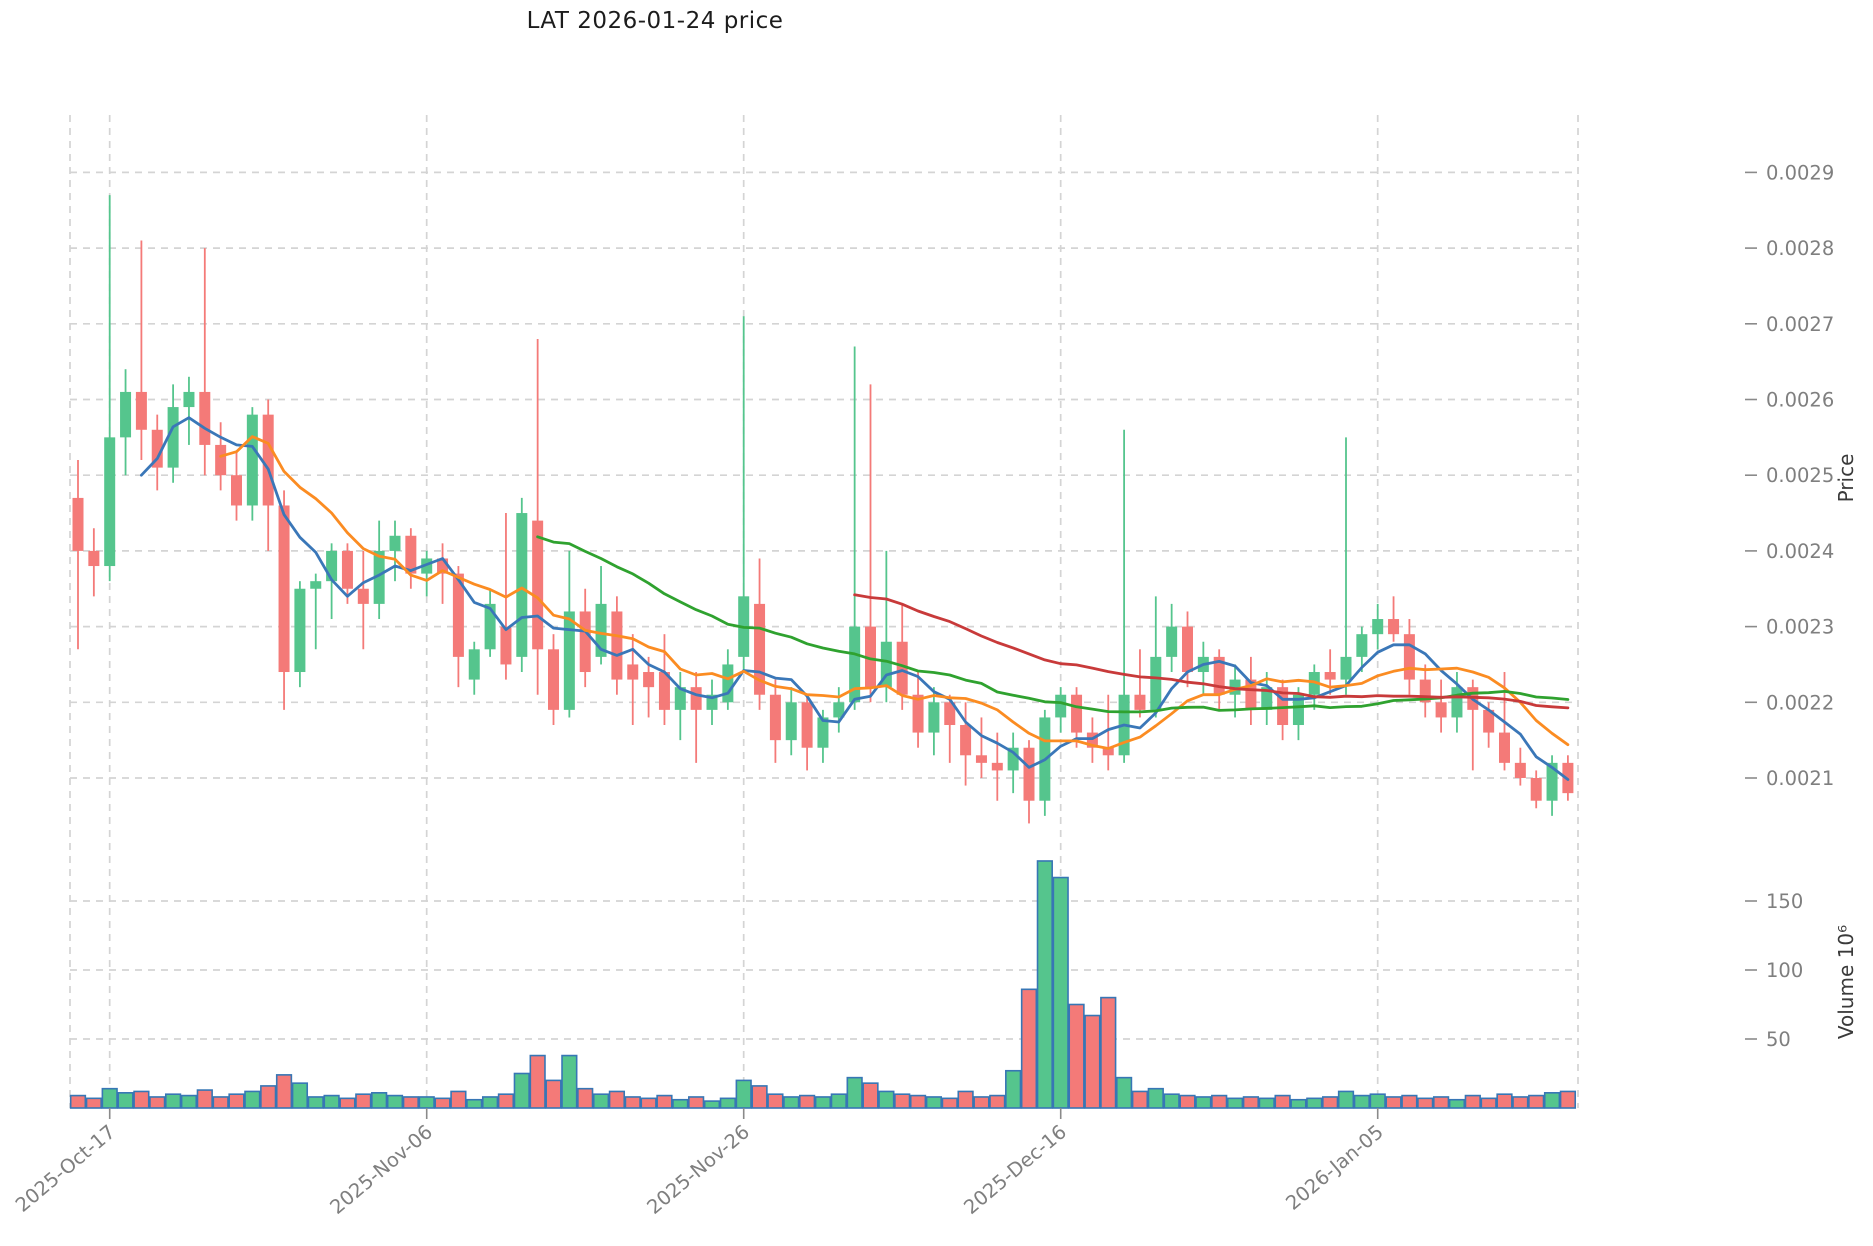  I want to click on price-tick-label: 0.0025, so click(1800, 475).